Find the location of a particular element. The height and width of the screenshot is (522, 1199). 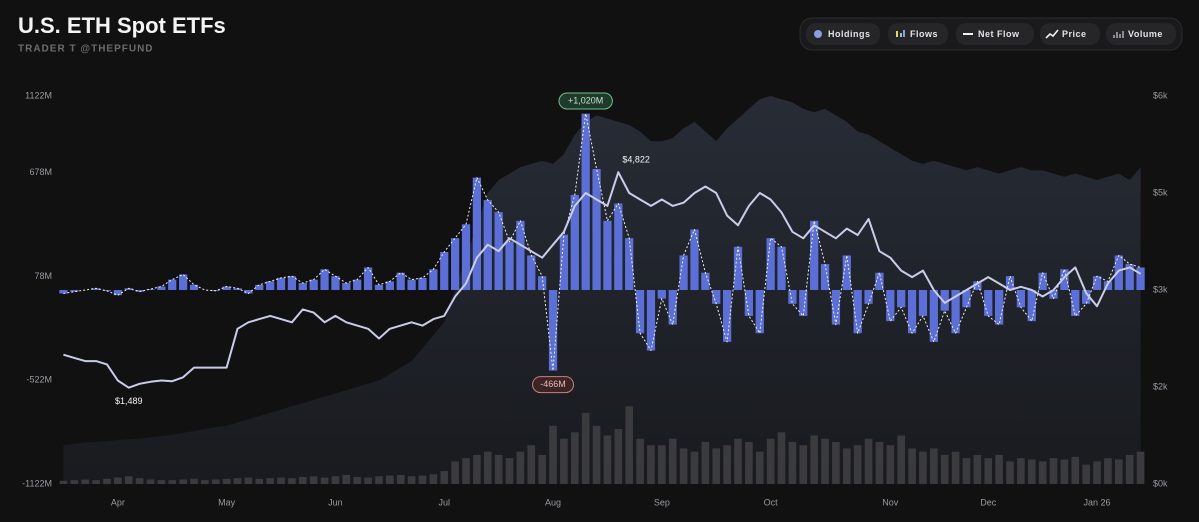

legend-item: Flows is located at coordinates (918, 34).